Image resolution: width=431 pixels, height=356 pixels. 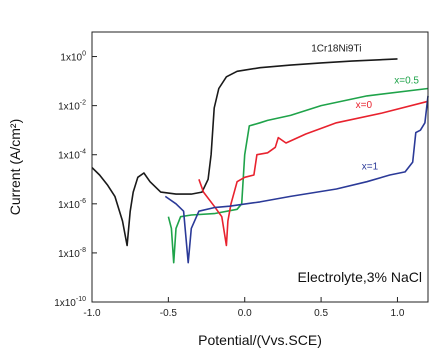 I want to click on y-tick-exponent: 0, so click(x=84, y=54).